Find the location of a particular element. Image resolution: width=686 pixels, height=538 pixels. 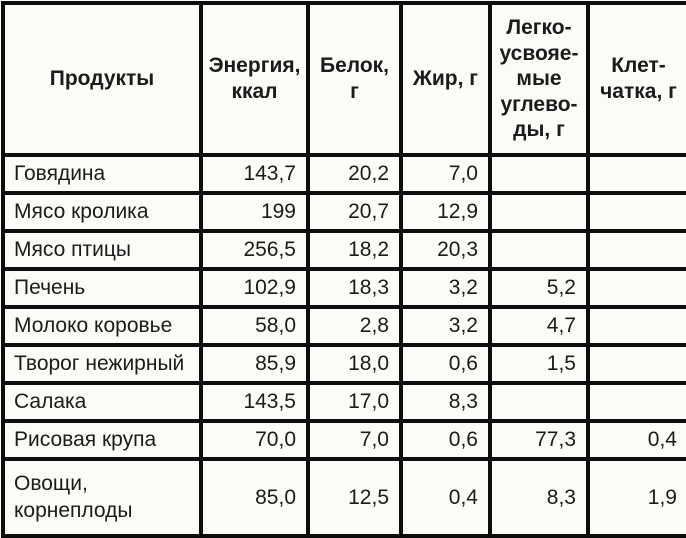

table-row: Молоко коровье 58,0 2,8 3,2 4,7 is located at coordinates (343, 326).